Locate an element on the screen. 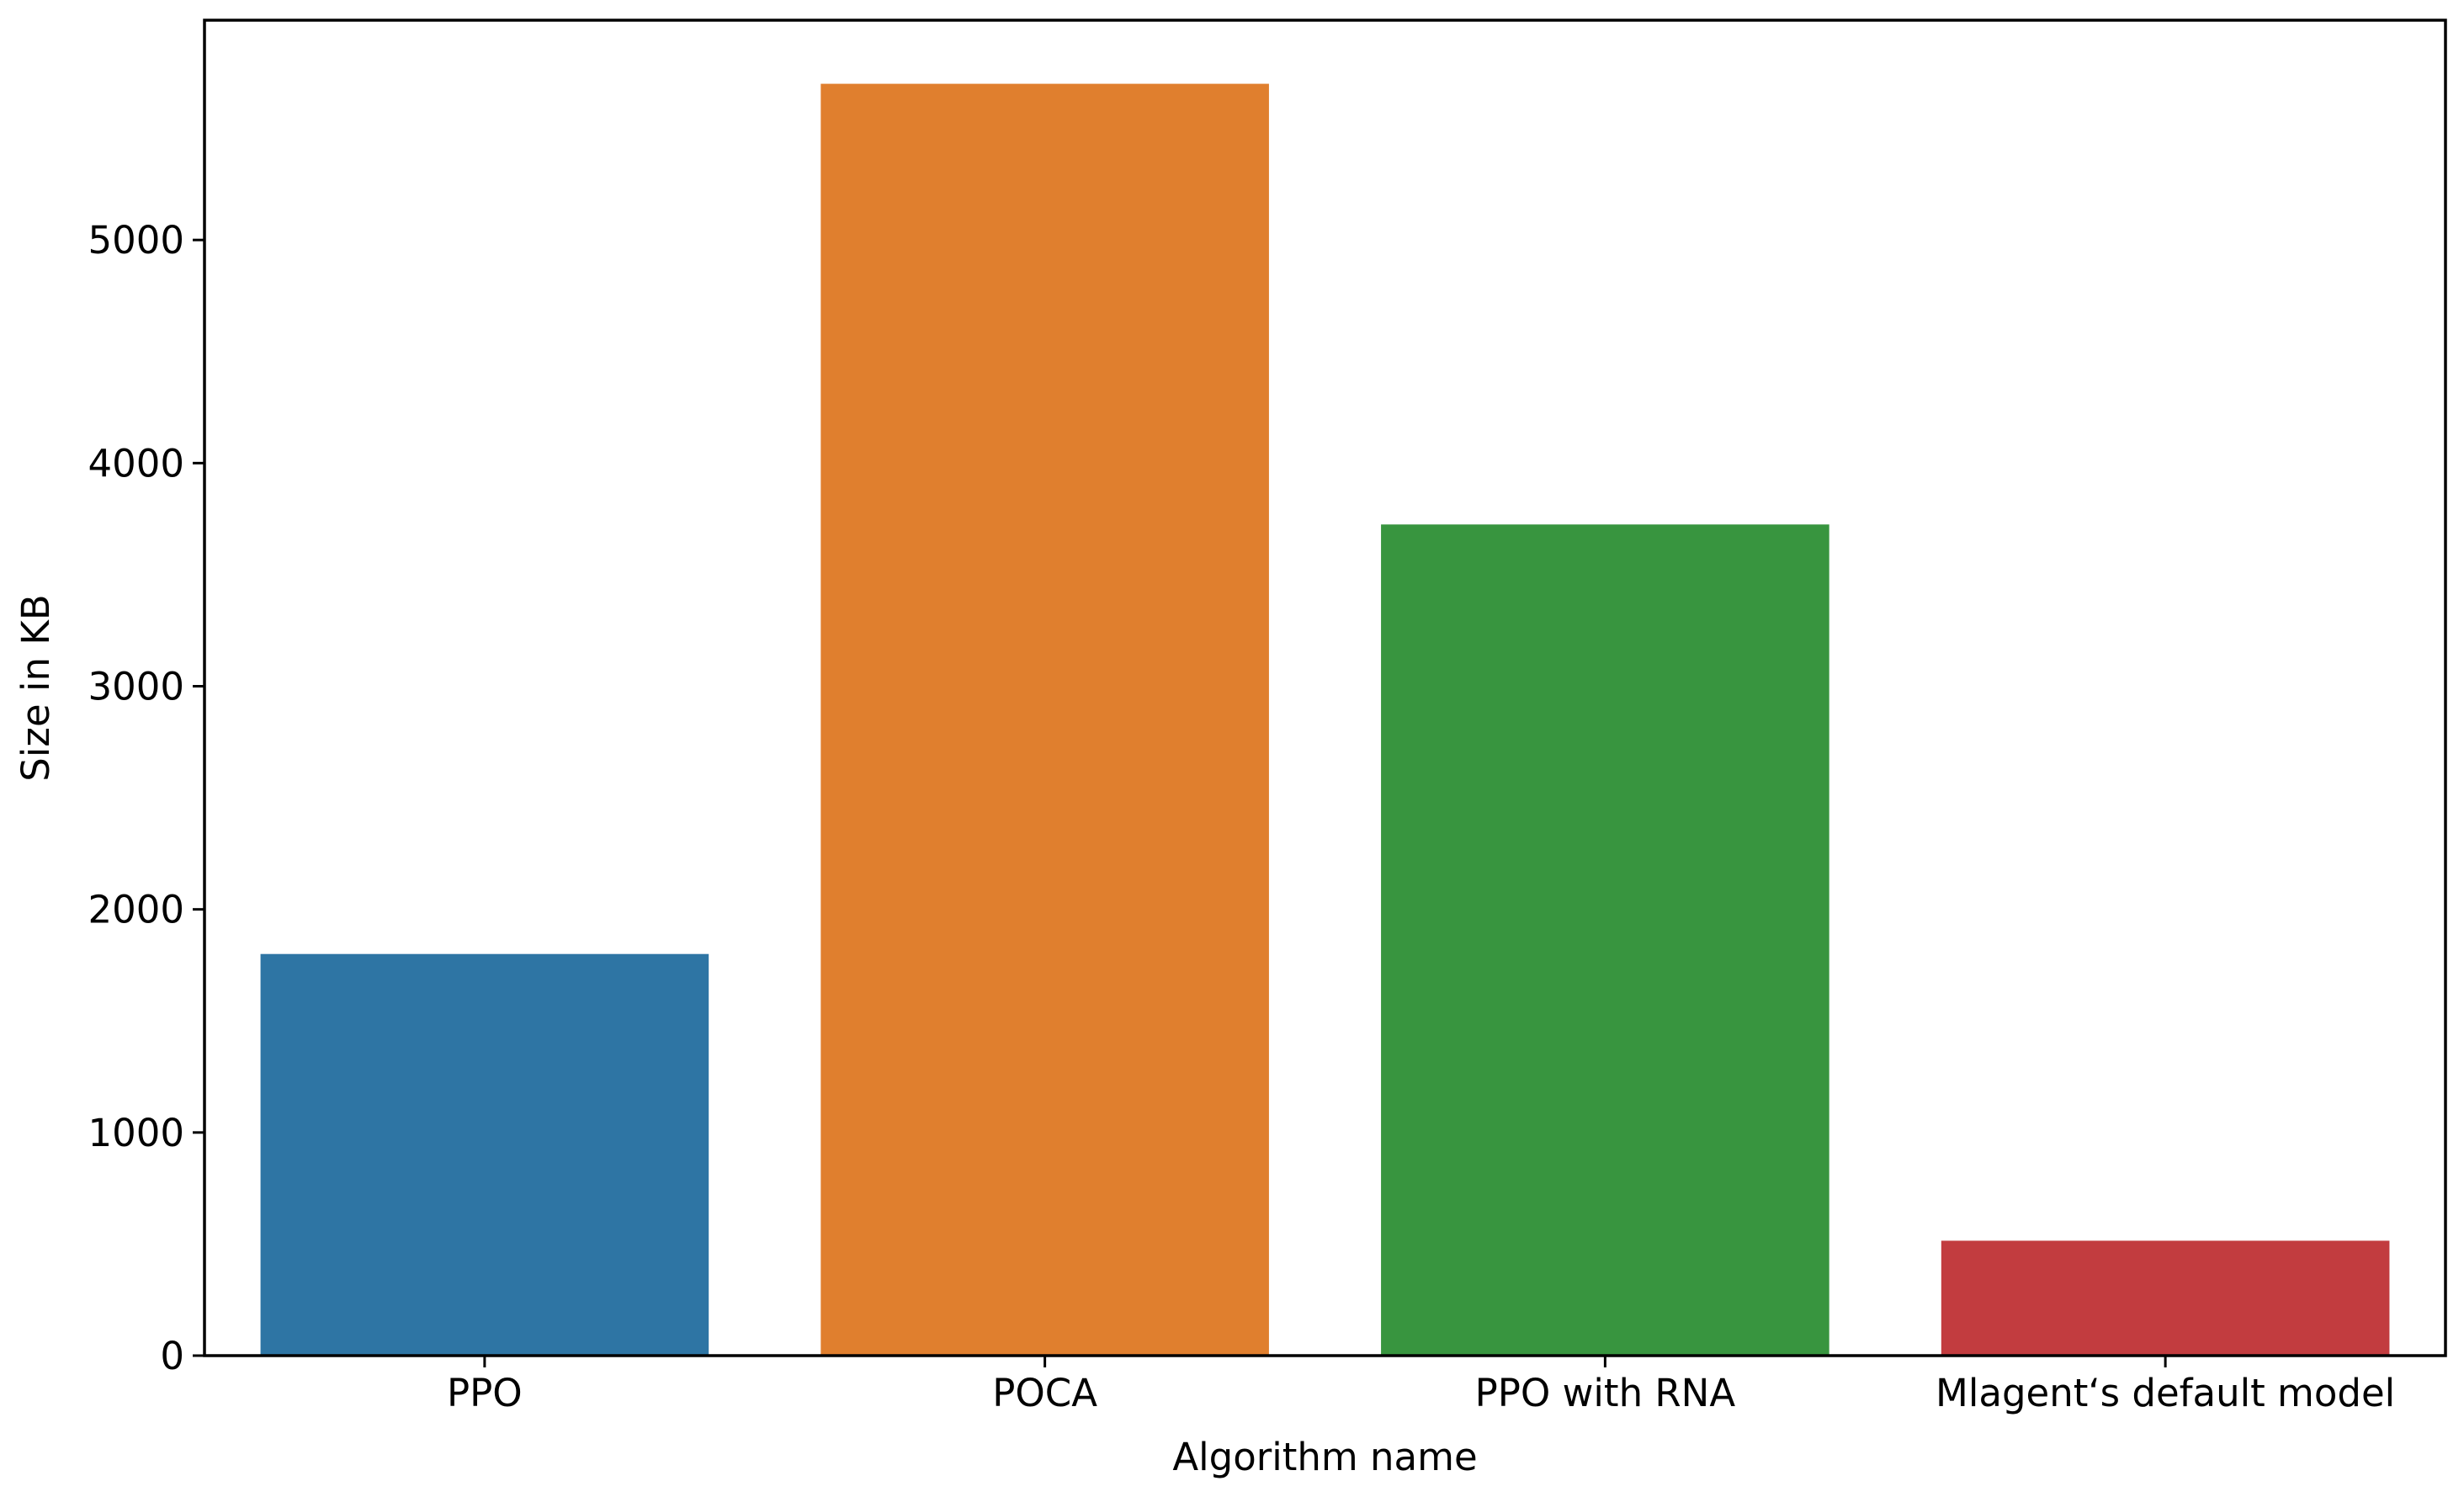 This screenshot has height=1497, width=2464. x-tick-label-1: POCA is located at coordinates (1044, 1393).